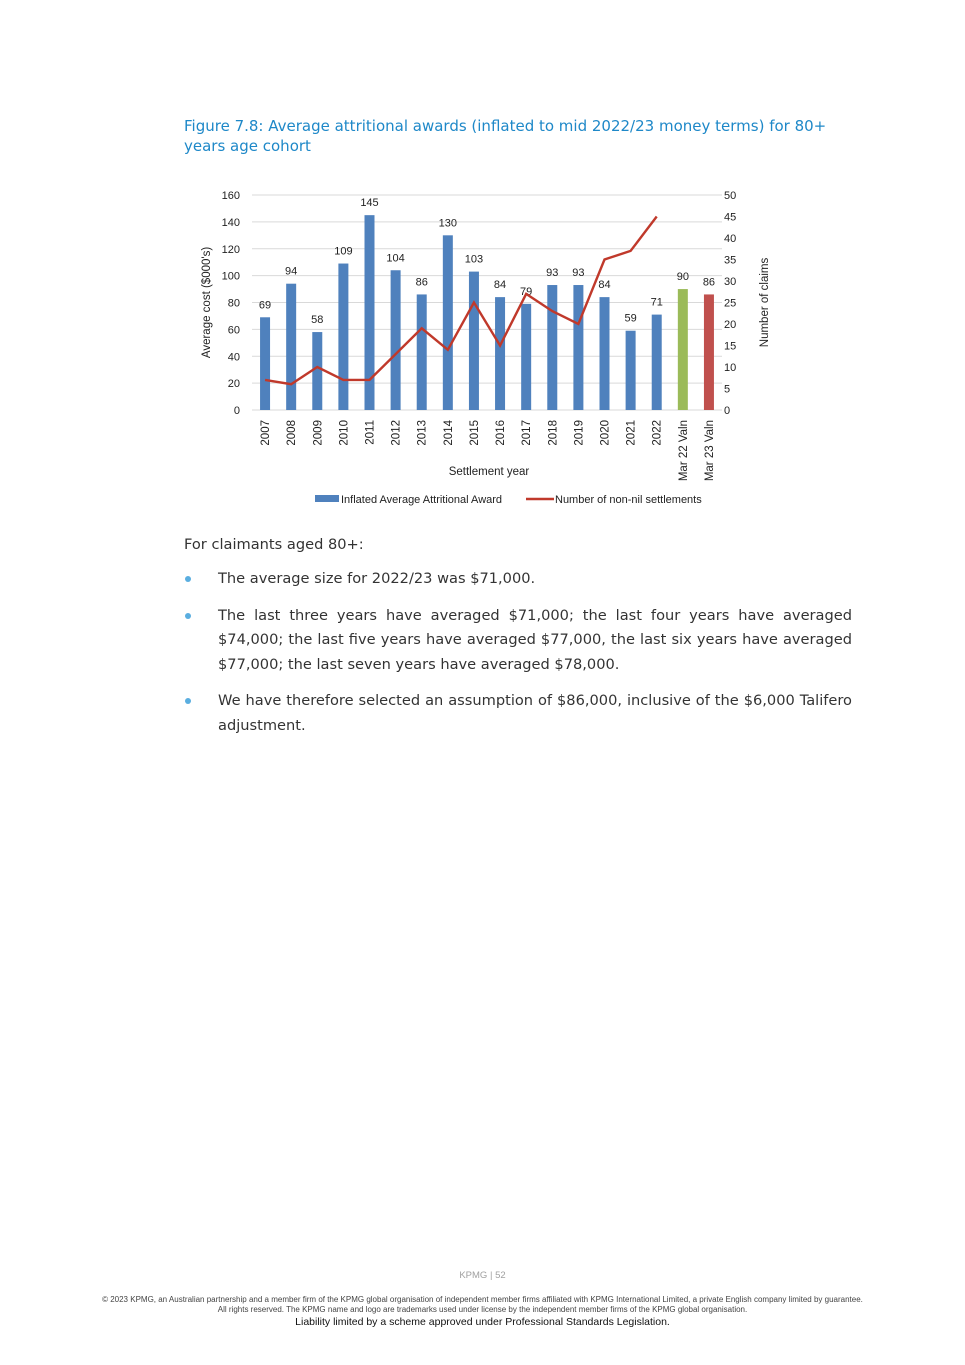 The height and width of the screenshot is (1365, 965). What do you see at coordinates (482, 1275) in the screenshot?
I see `page-number: KPMG | 52` at bounding box center [482, 1275].